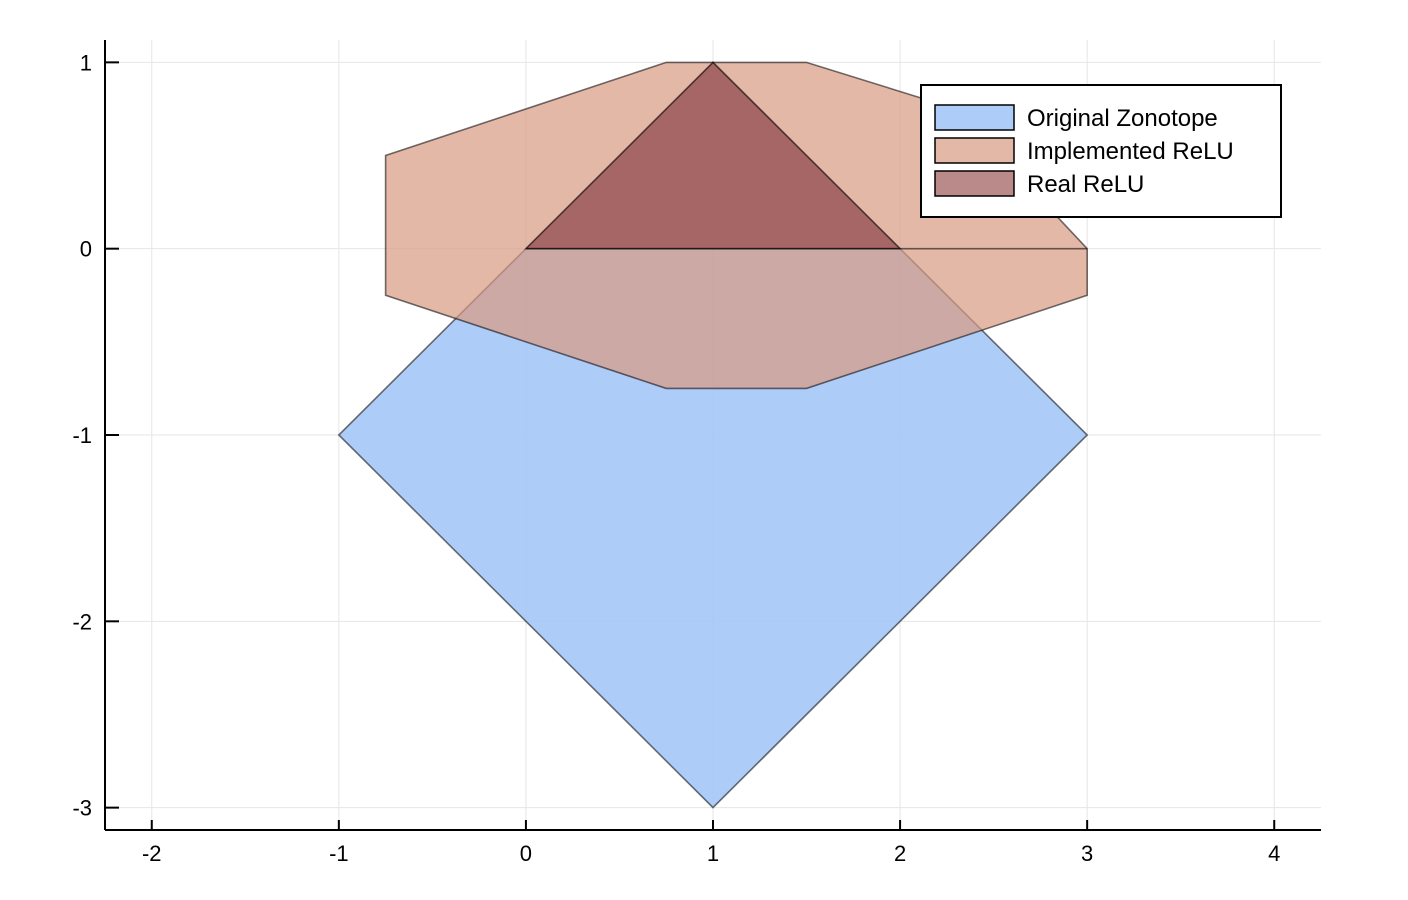  What do you see at coordinates (1087, 853) in the screenshot?
I see `x-tick-label: 3` at bounding box center [1087, 853].